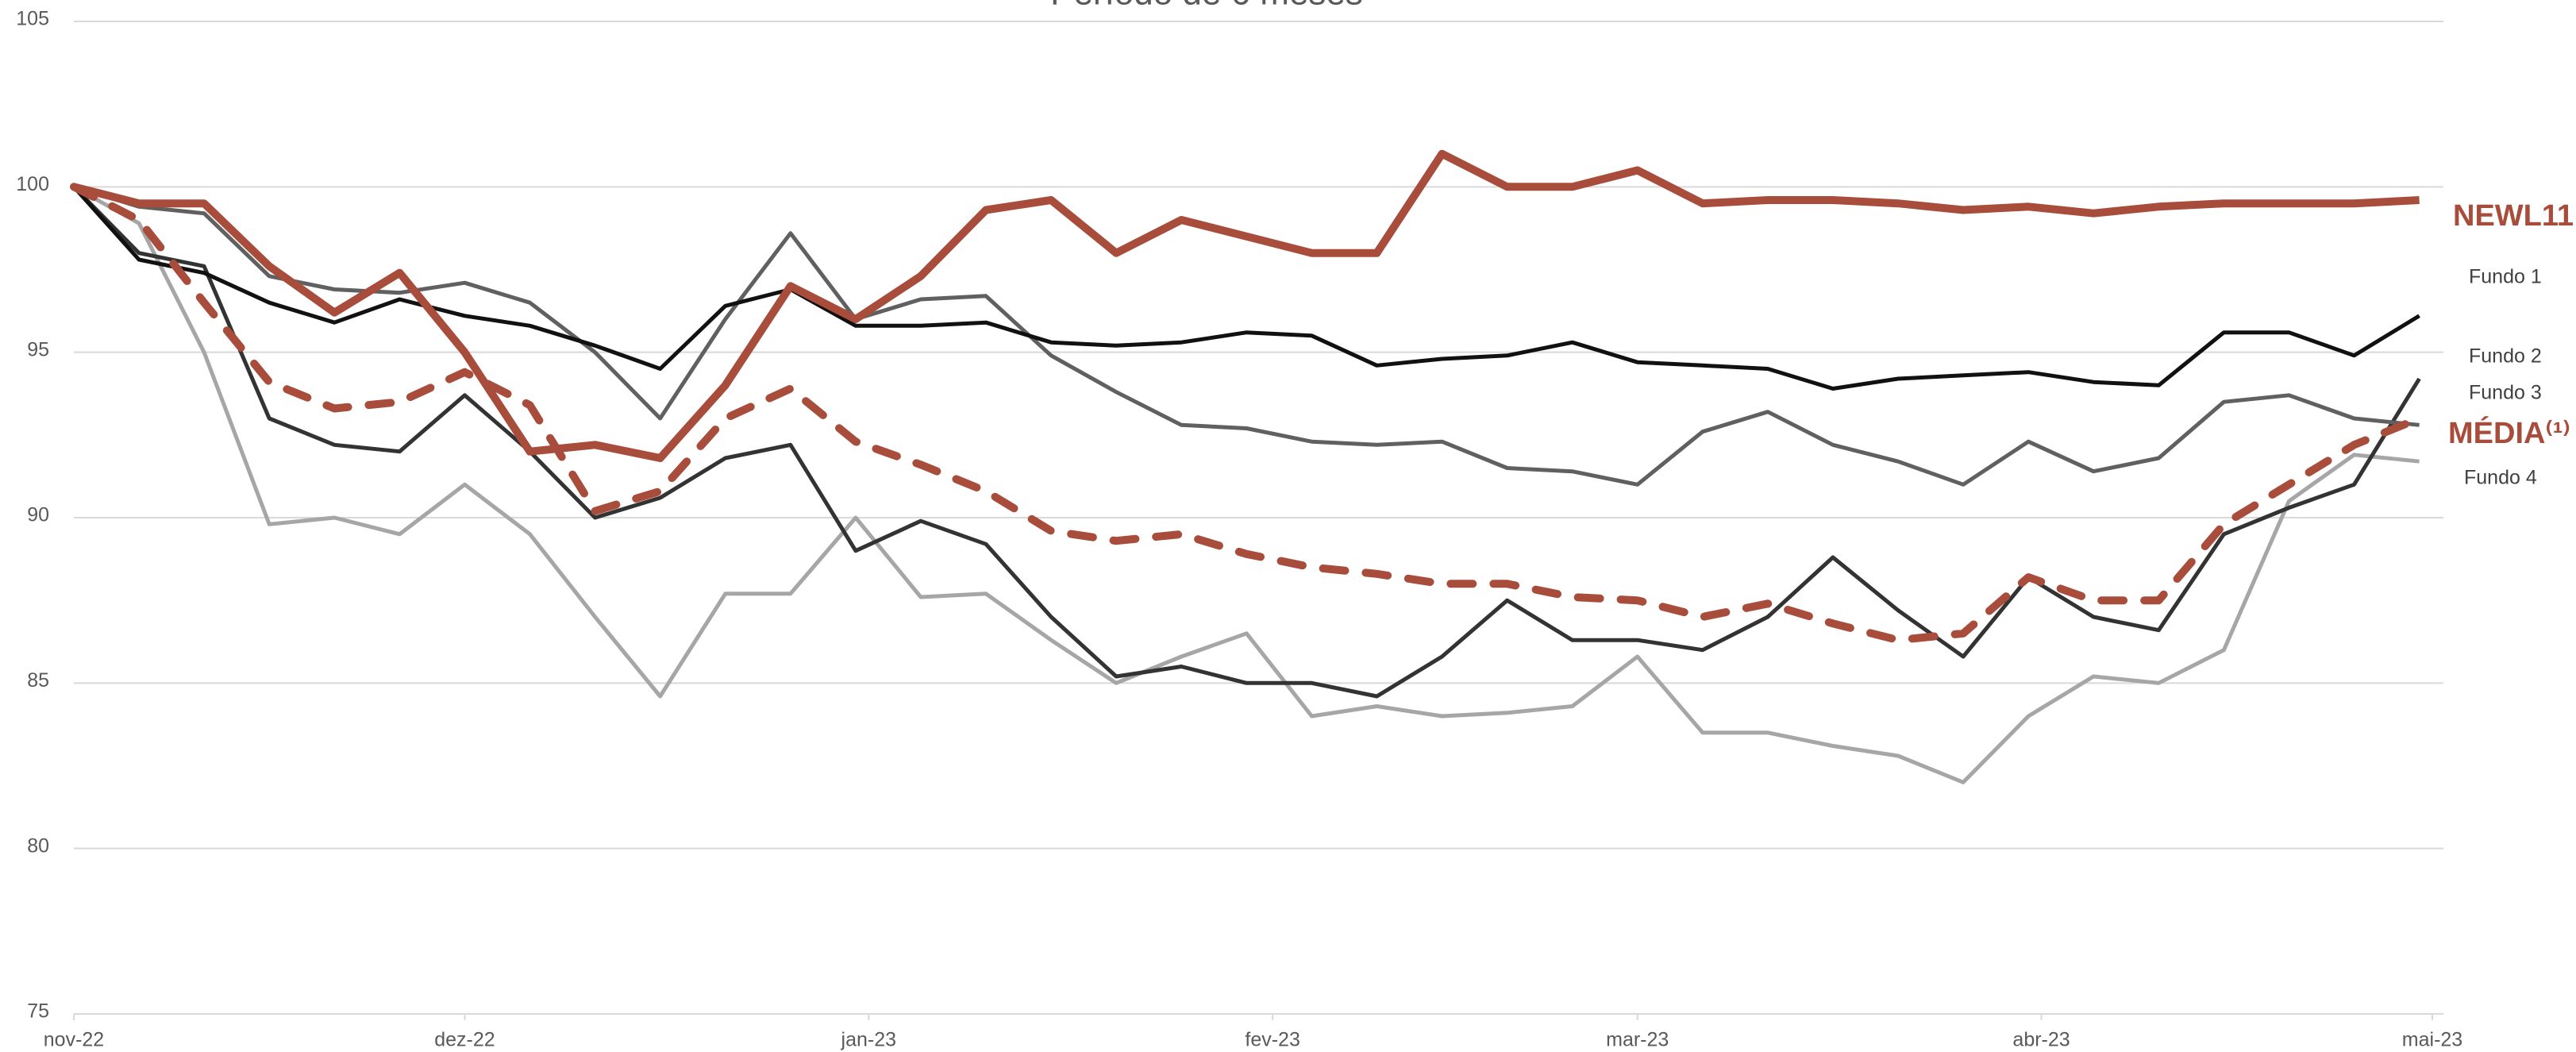 Image resolution: width=2576 pixels, height=1052 pixels. What do you see at coordinates (1637, 1040) in the screenshot?
I see `x-tick-label: mar-23` at bounding box center [1637, 1040].